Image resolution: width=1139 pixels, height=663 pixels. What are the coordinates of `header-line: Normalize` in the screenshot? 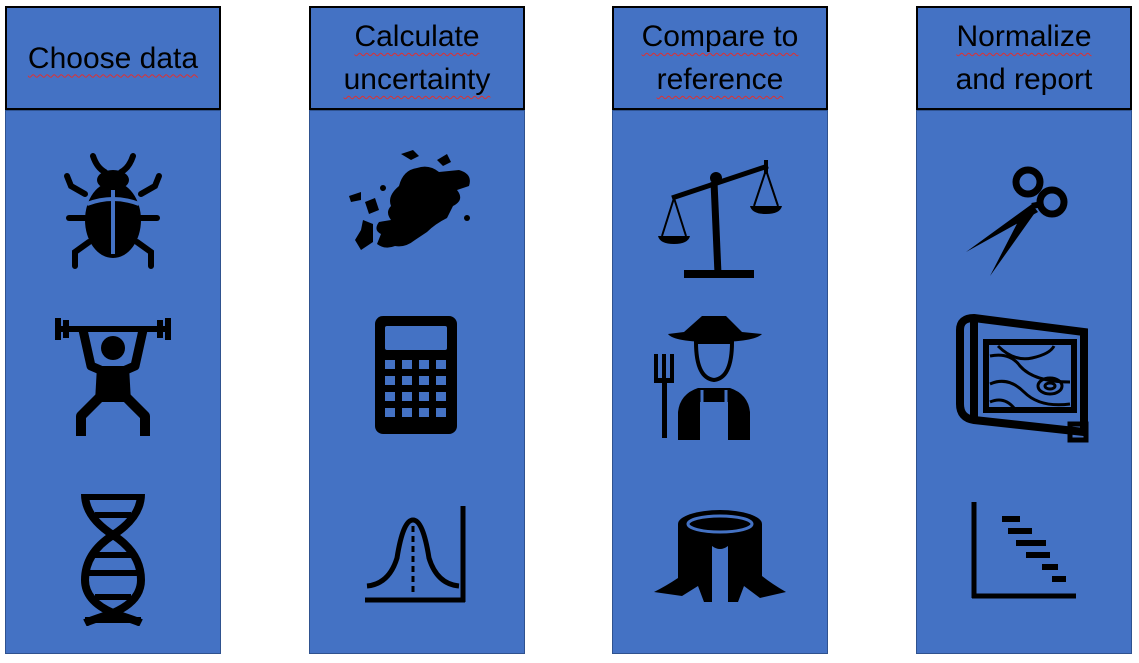 It's located at (1024, 36).